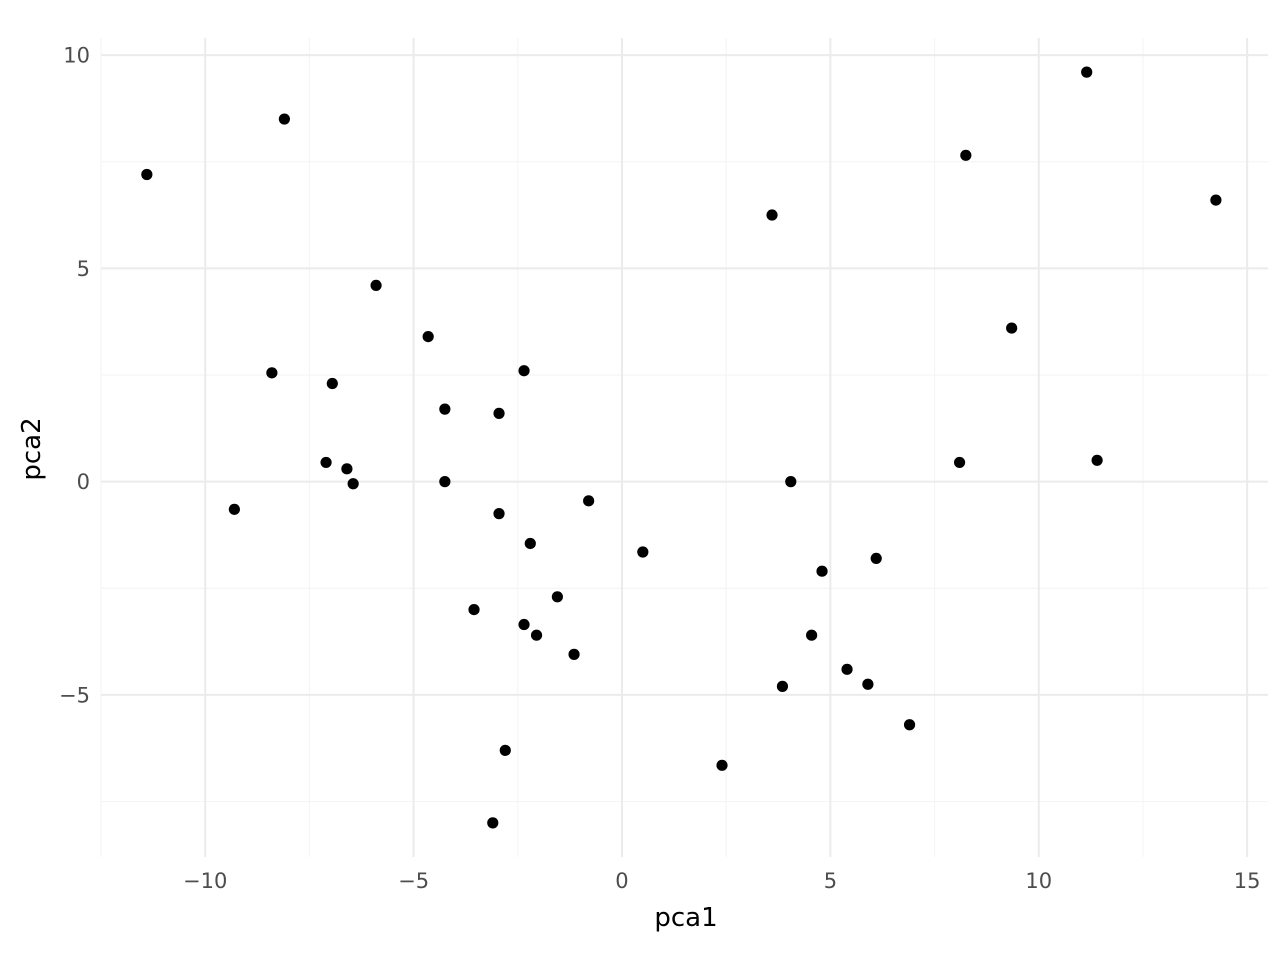  What do you see at coordinates (685, 918) in the screenshot?
I see `x-axis-title: pca1` at bounding box center [685, 918].